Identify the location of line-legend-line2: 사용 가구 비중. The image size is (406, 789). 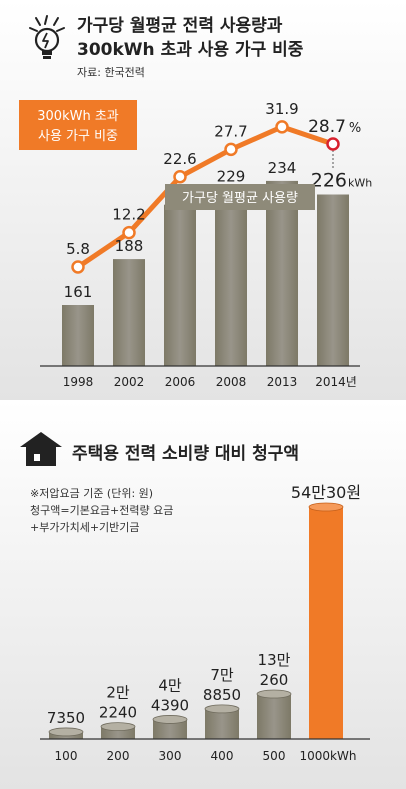
(78, 136).